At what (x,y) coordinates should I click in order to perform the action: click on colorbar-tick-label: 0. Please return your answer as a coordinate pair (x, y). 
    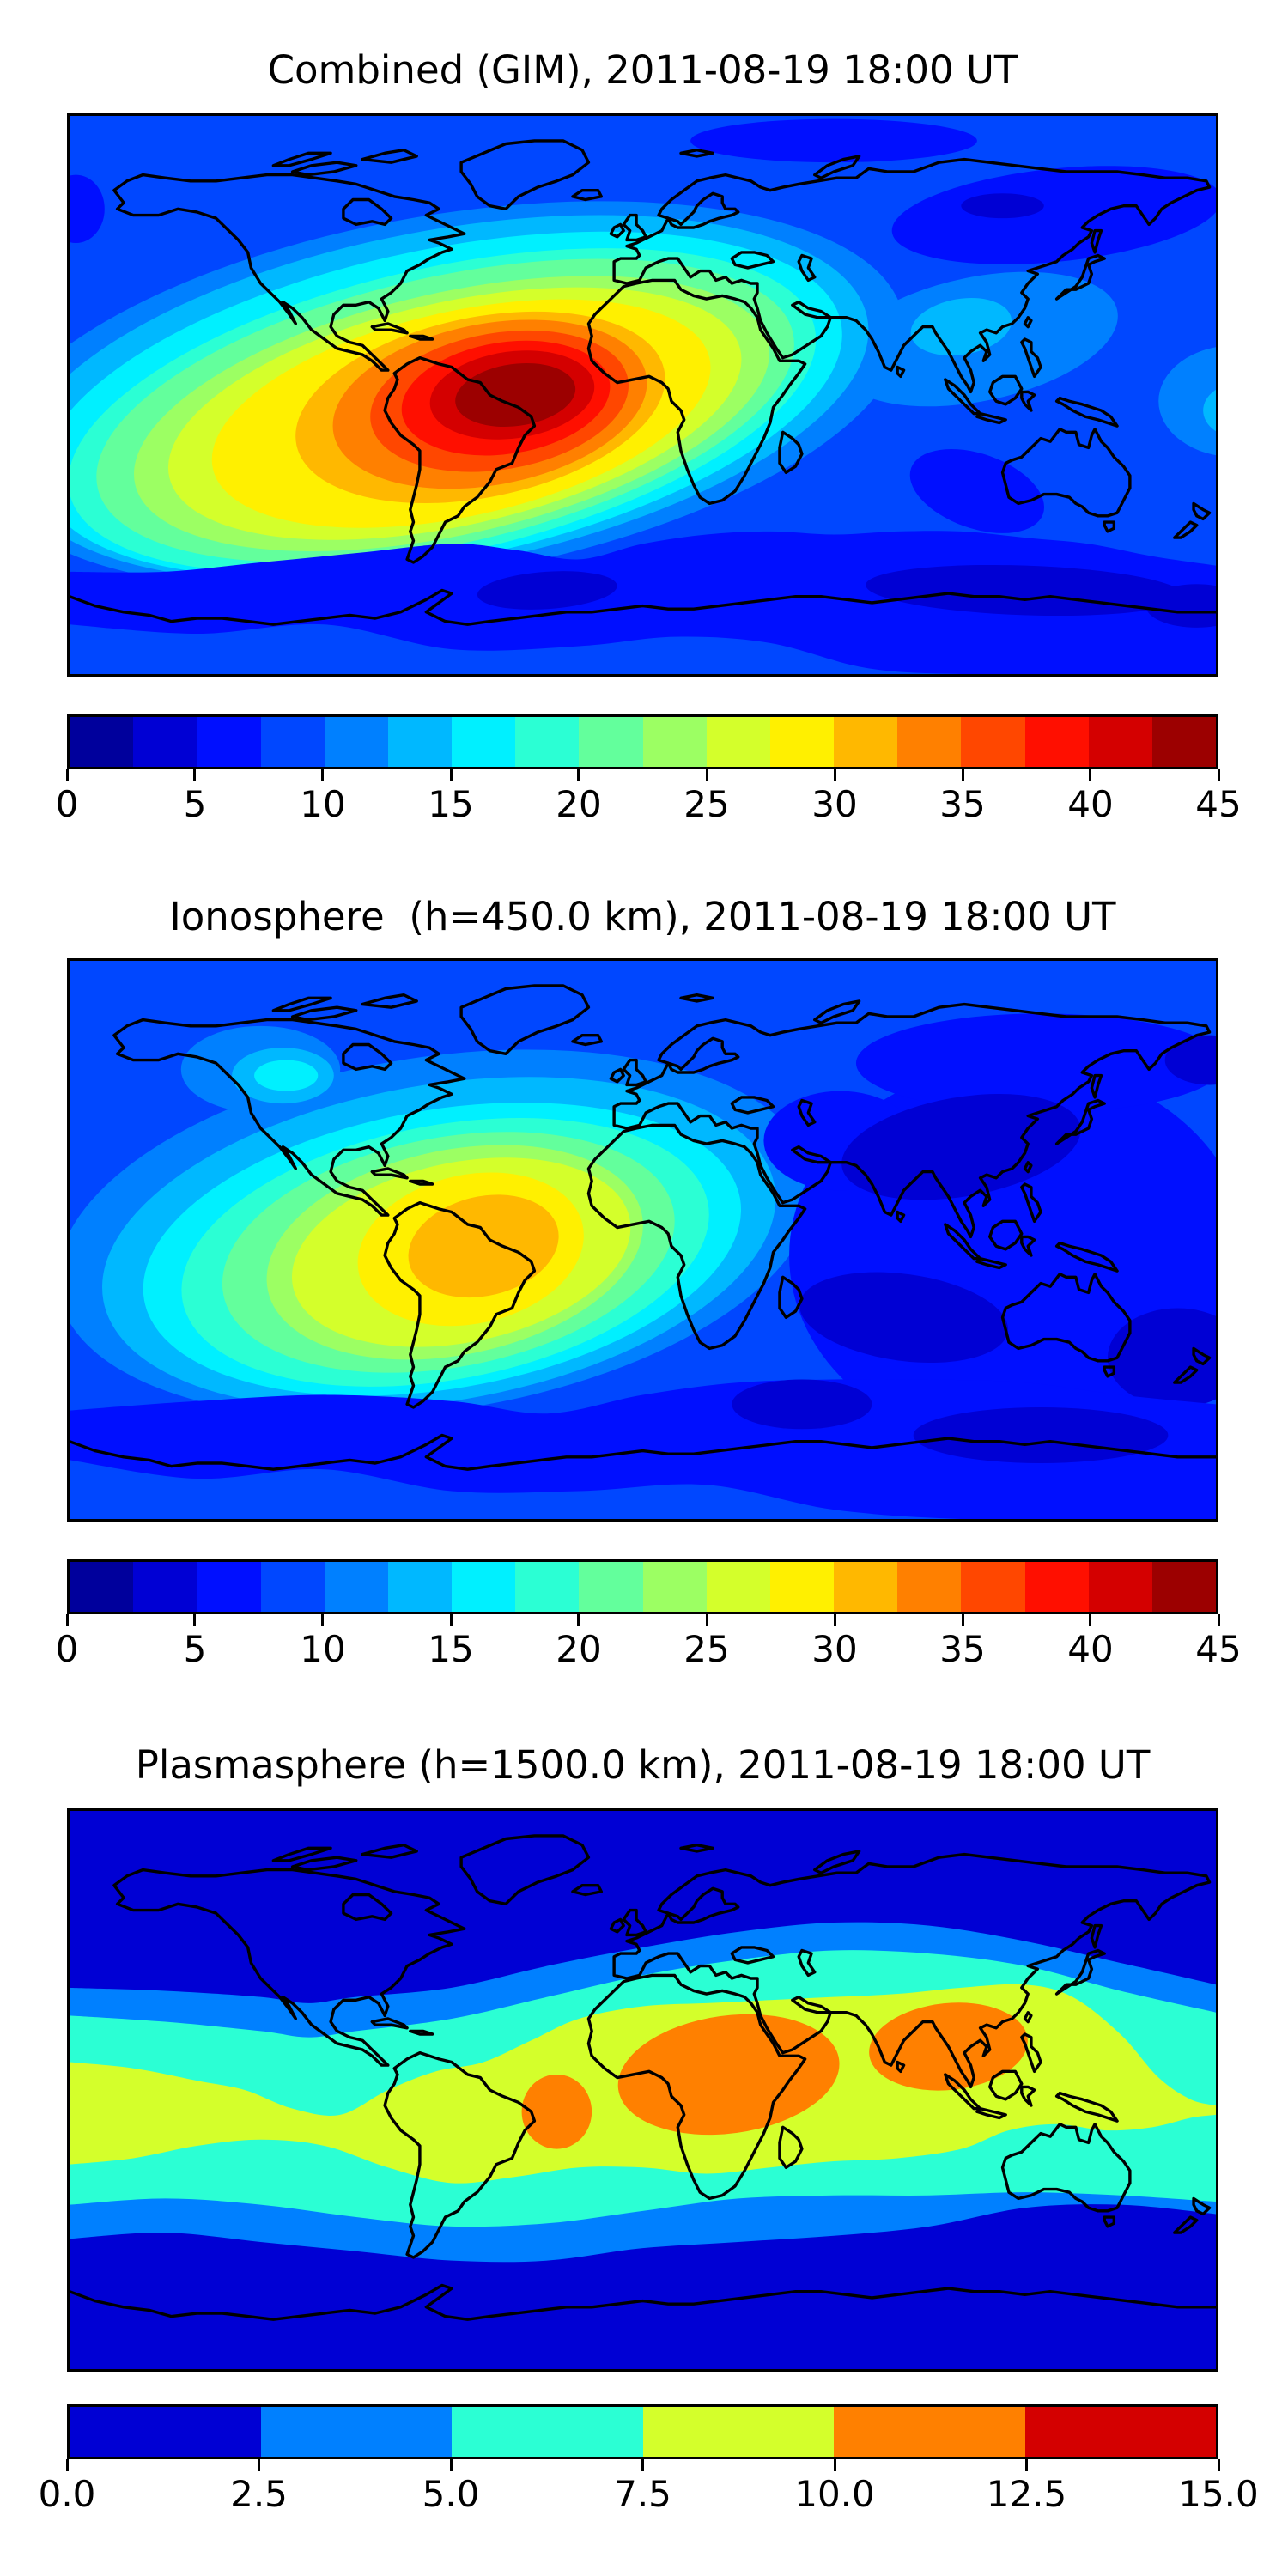
    Looking at the image, I should click on (67, 1649).